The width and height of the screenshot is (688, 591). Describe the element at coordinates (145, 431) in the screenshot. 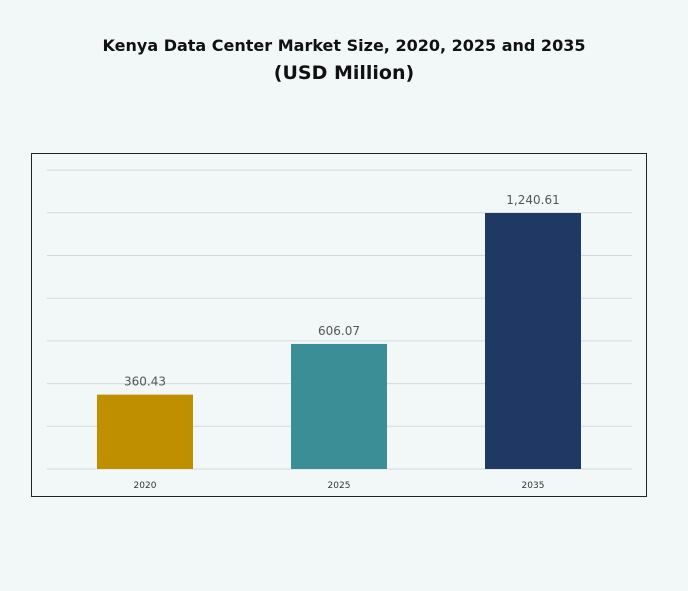

I see `bar-2020` at that location.